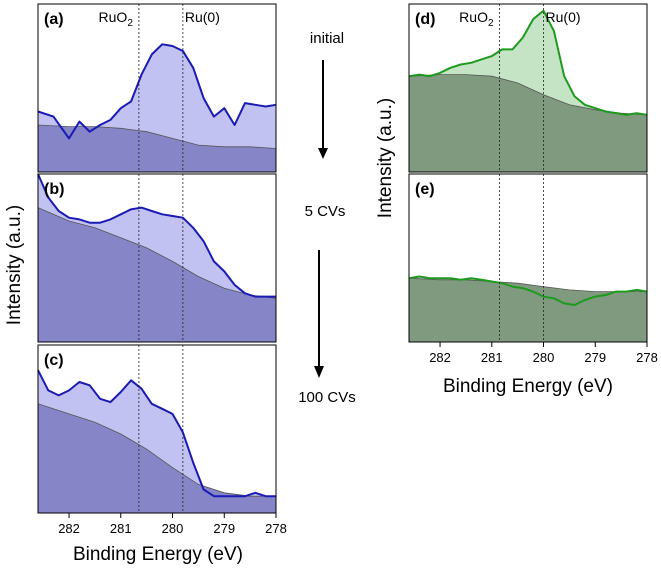 The image size is (661, 573). I want to click on panel-c-frame, so click(157, 429).